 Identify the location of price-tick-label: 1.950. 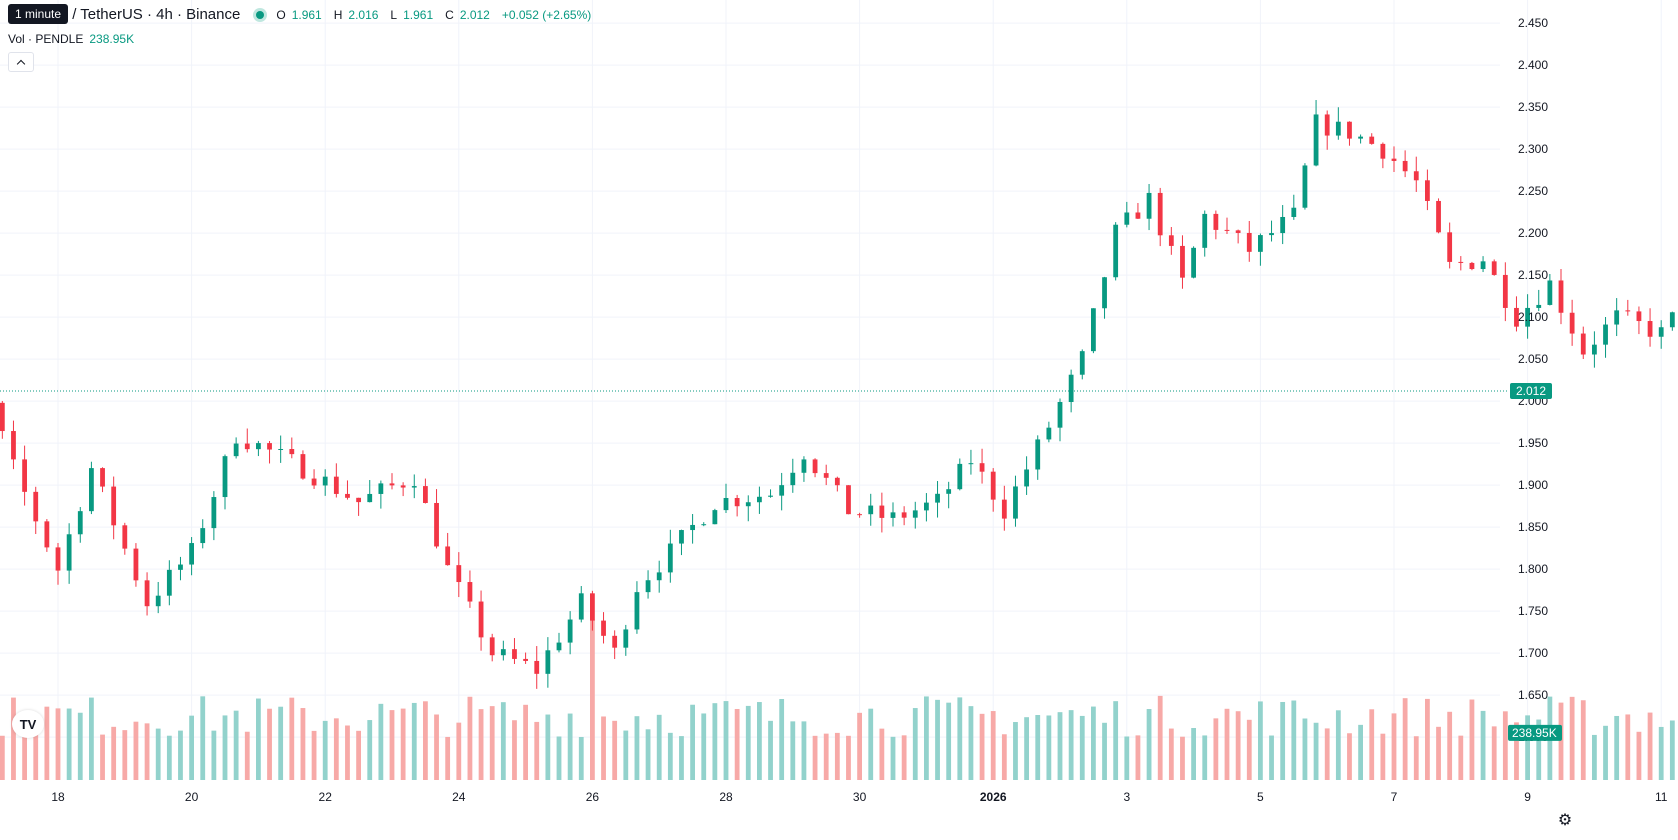
(1533, 443).